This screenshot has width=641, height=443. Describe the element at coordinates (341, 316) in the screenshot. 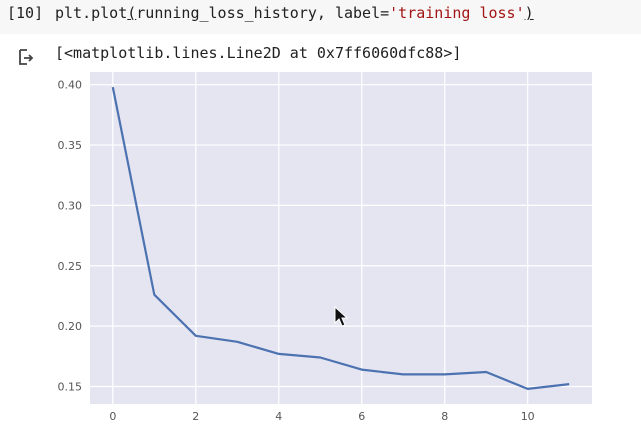

I see `mouse-pointer-icon` at that location.